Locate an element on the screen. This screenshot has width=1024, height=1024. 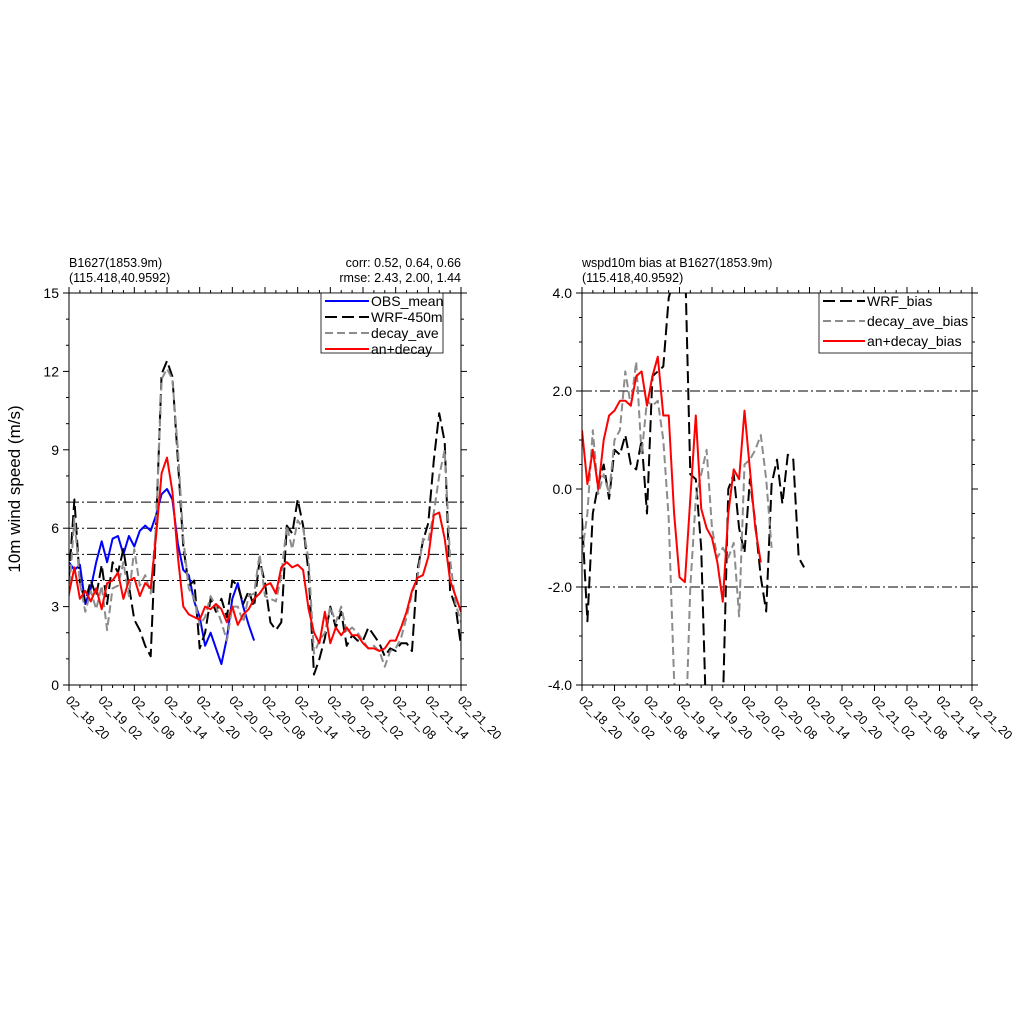
legend-label: WRF_bias is located at coordinates (899, 301).